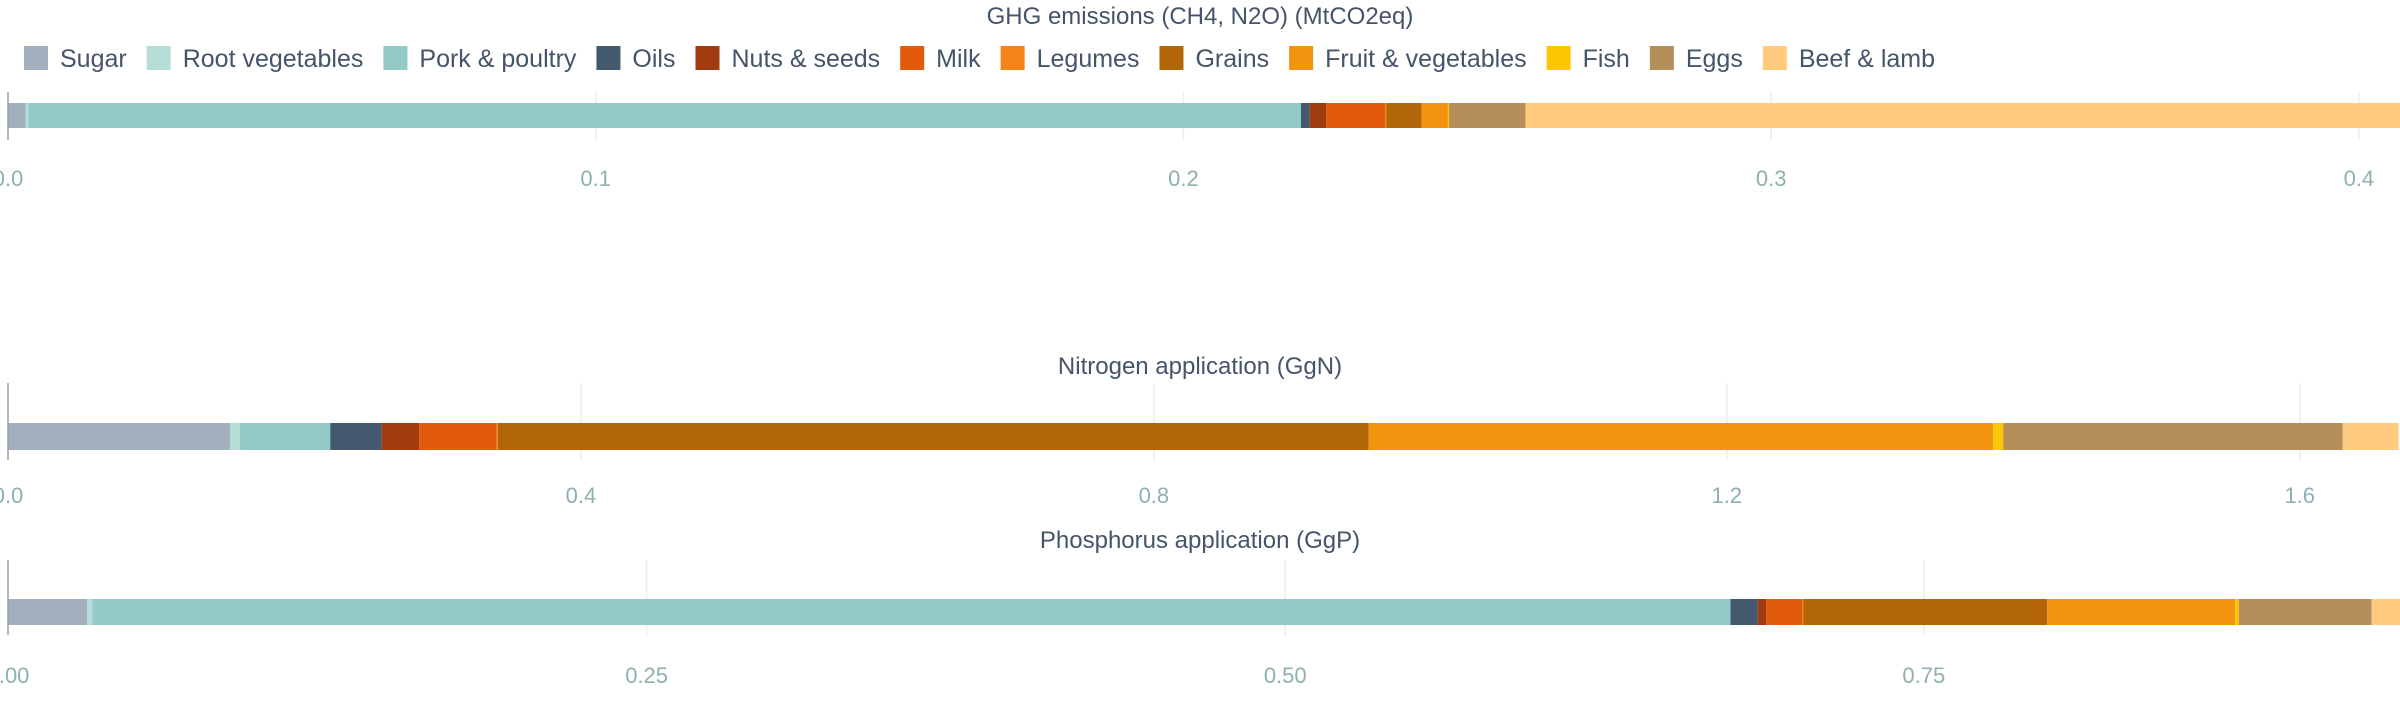  What do you see at coordinates (653, 59) in the screenshot?
I see `legend-label: Oils` at bounding box center [653, 59].